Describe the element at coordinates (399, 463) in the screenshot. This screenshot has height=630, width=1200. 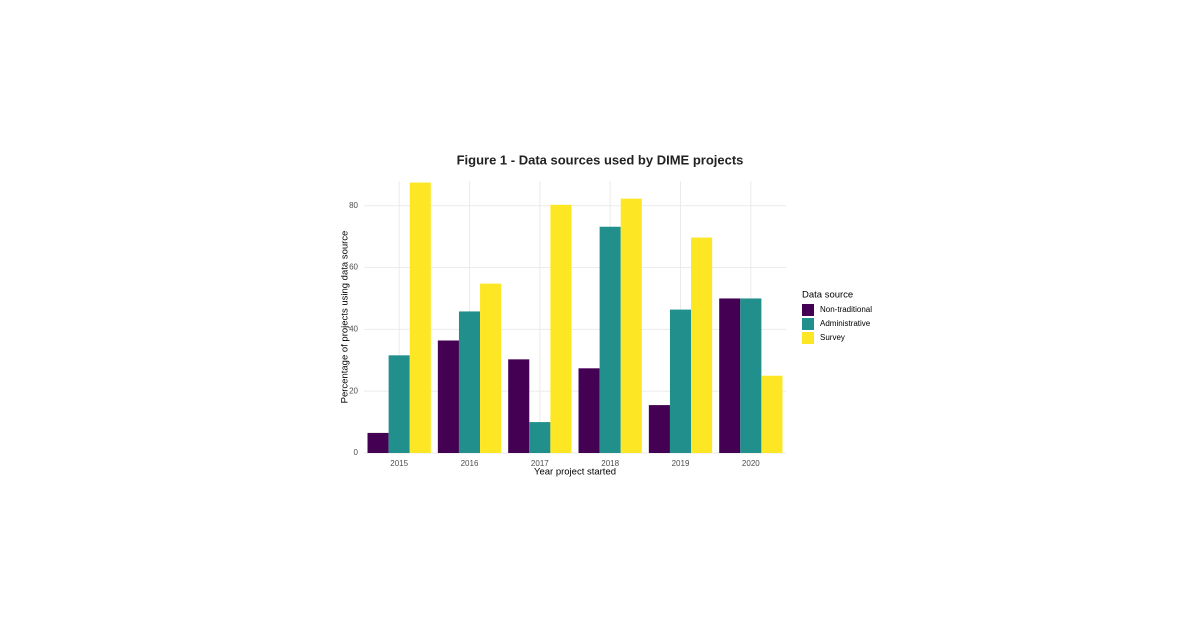
I see `x-tick-label: 2015` at that location.